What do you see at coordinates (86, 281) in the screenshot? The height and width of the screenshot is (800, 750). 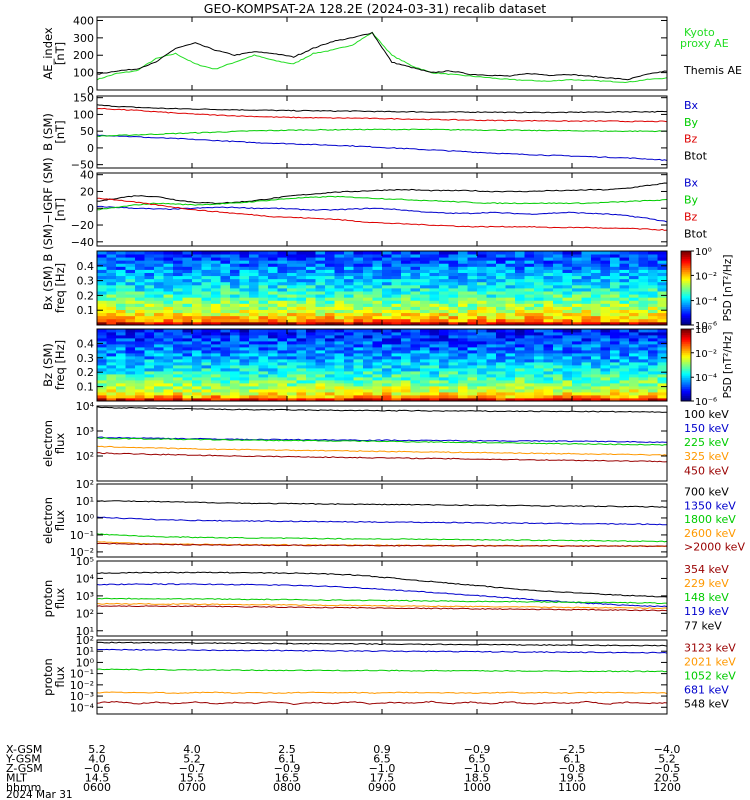 I see `y-tick-label: 0.3` at bounding box center [86, 281].